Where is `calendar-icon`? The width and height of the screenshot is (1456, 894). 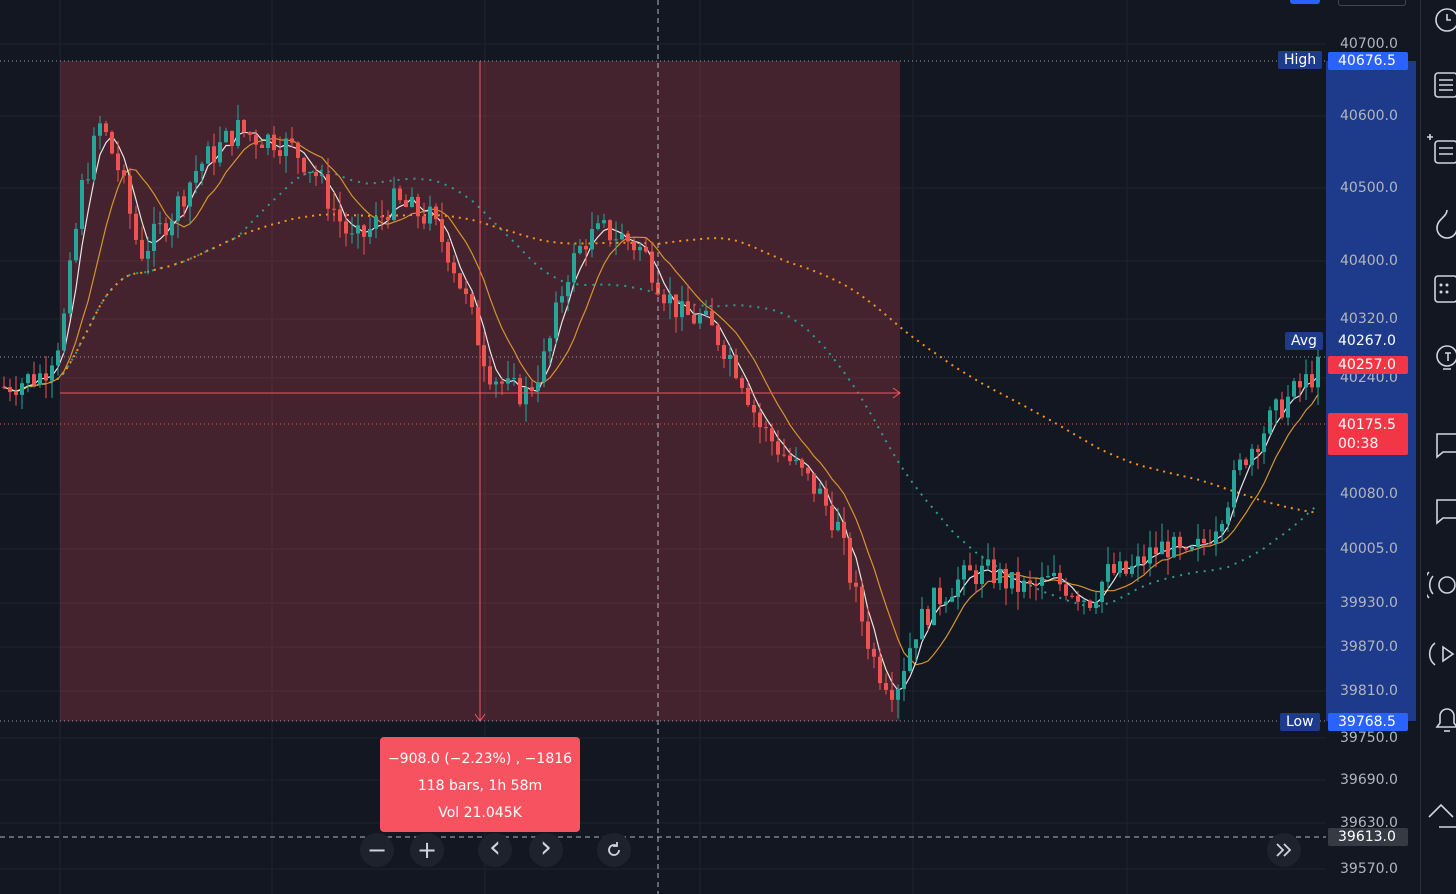 calendar-icon is located at coordinates (1441, 289).